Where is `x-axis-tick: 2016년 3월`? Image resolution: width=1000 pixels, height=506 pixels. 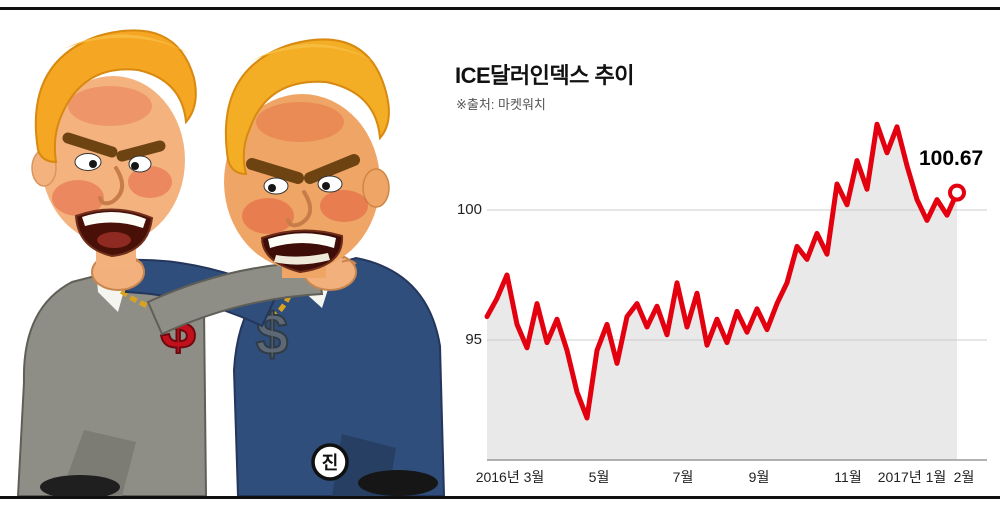 x-axis-tick: 2016년 3월 is located at coordinates (510, 477).